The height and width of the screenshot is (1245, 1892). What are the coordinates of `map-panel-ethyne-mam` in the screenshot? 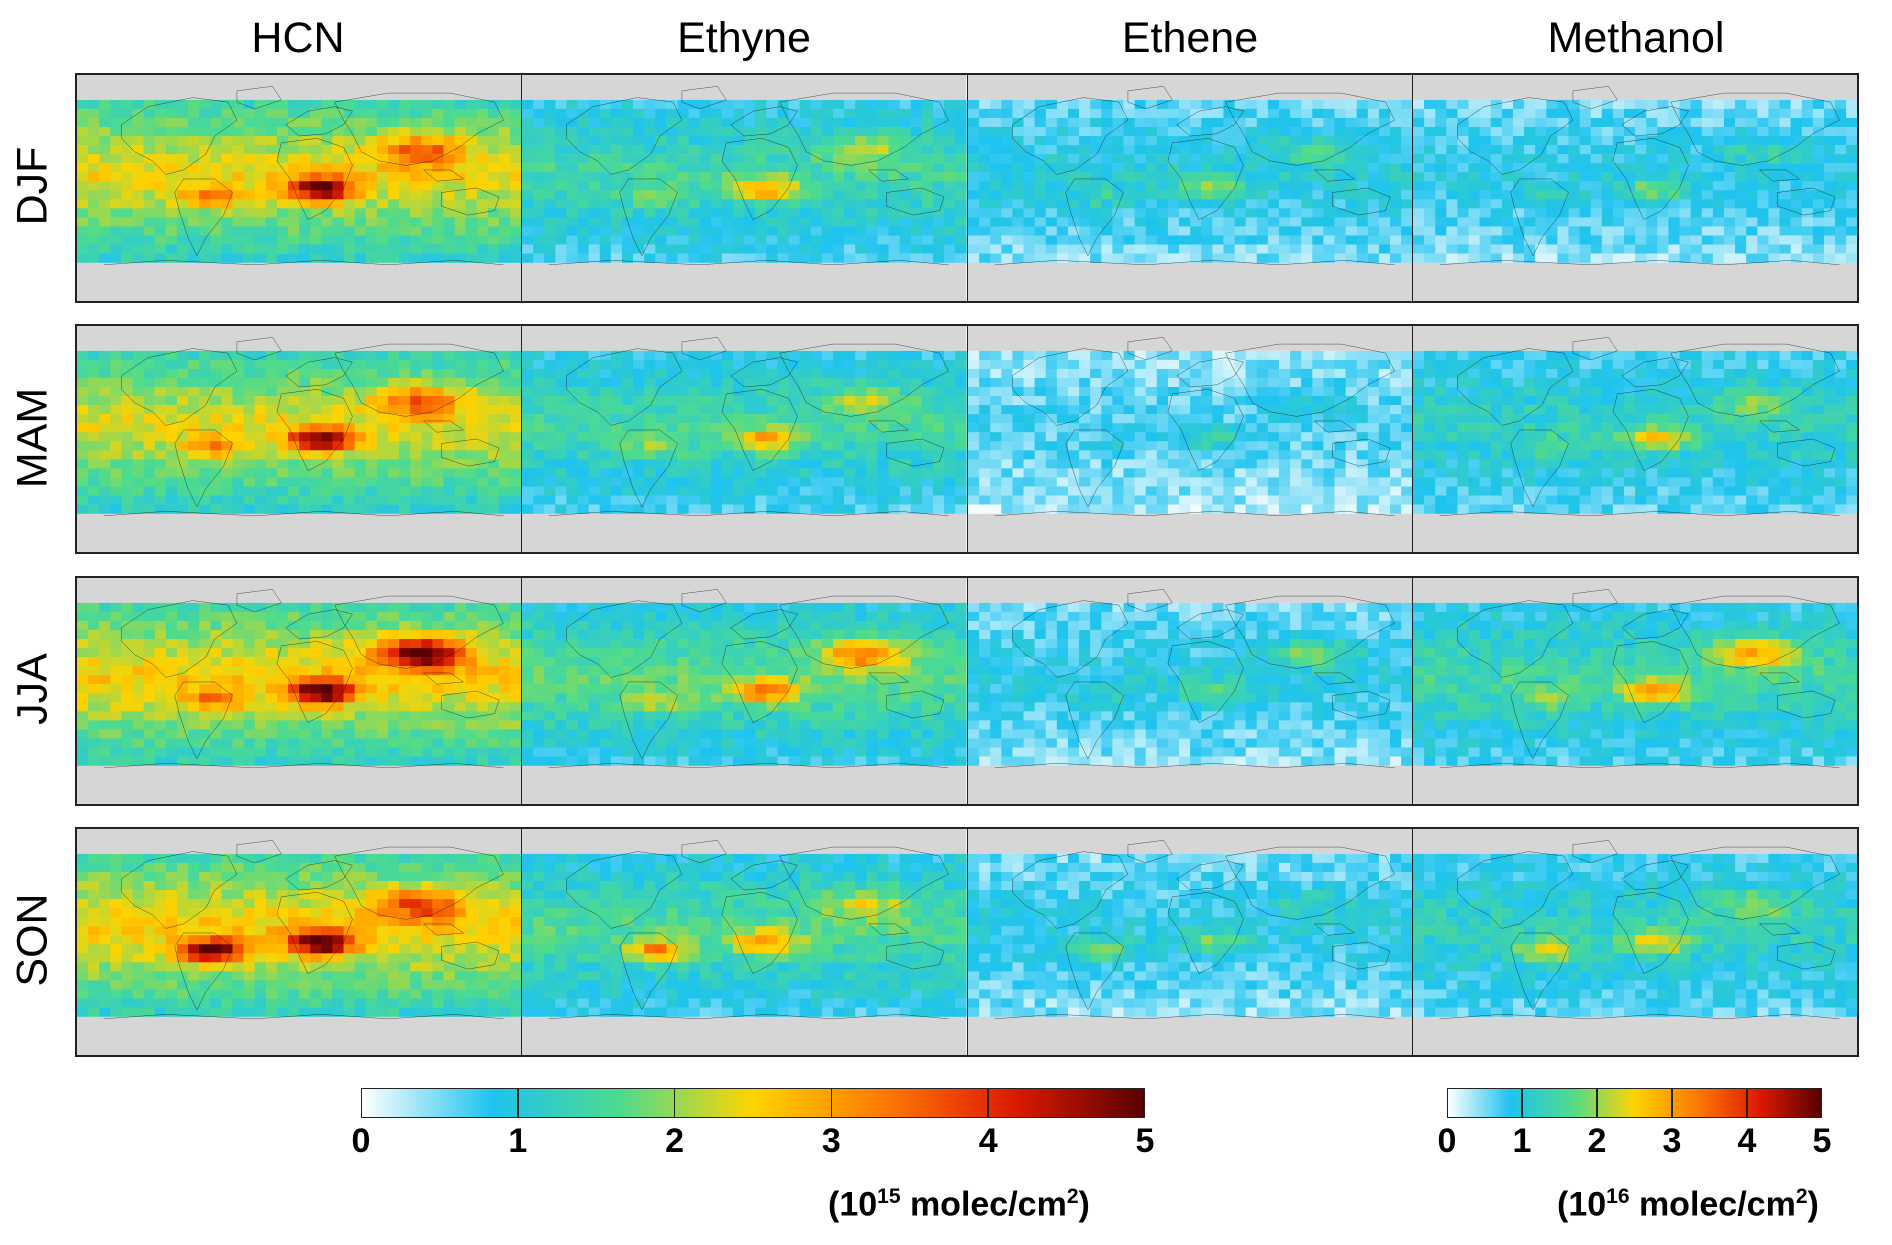 It's located at (744, 439).